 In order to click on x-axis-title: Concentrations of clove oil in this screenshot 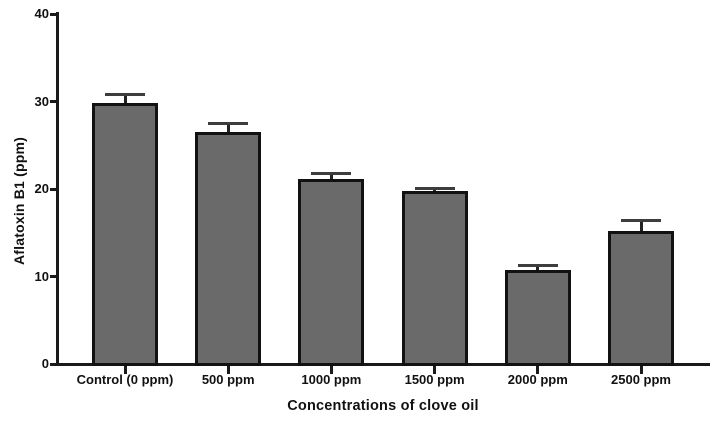, I will do `click(383, 406)`.